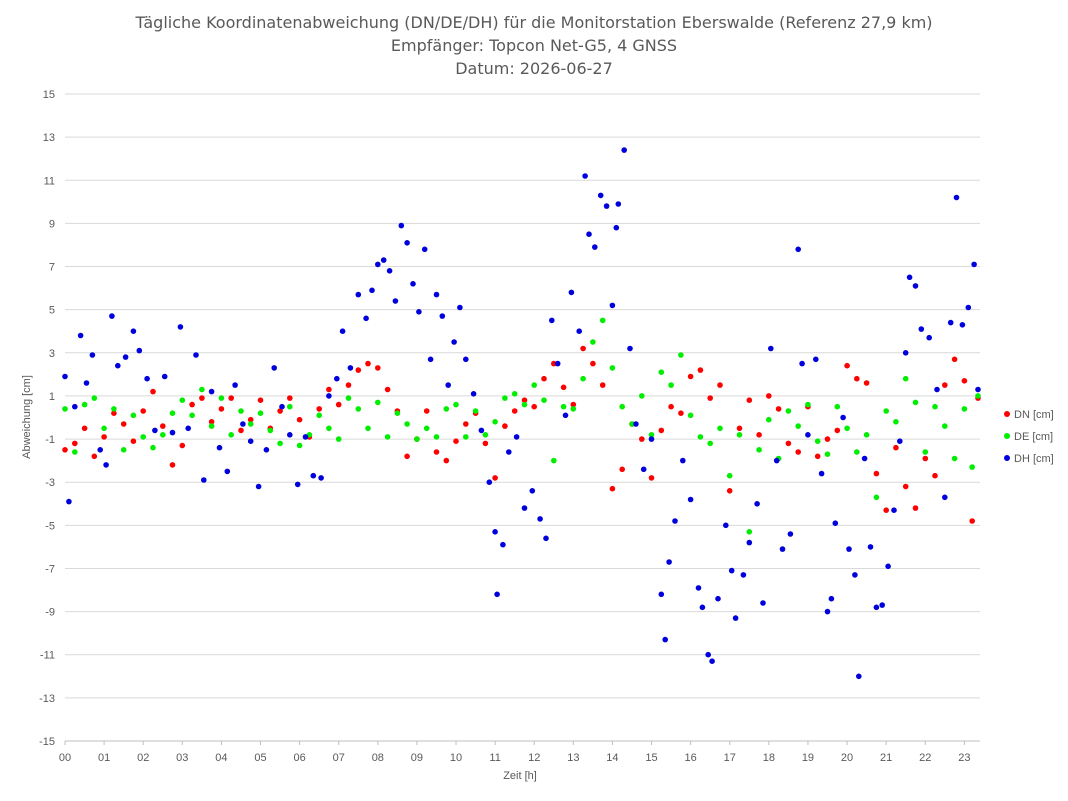 The width and height of the screenshot is (1068, 801). What do you see at coordinates (221, 758) in the screenshot?
I see `x-tick-label: 04` at bounding box center [221, 758].